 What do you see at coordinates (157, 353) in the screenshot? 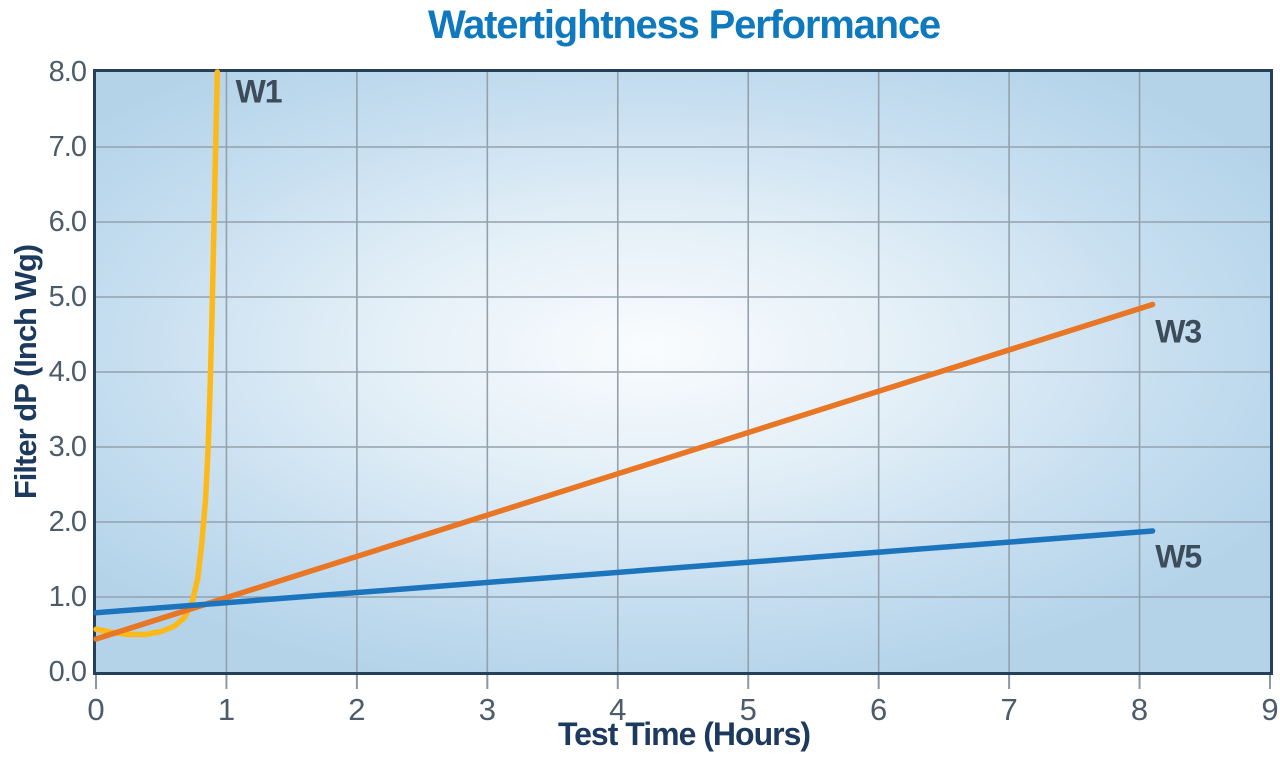
I see `series-line-w1` at bounding box center [157, 353].